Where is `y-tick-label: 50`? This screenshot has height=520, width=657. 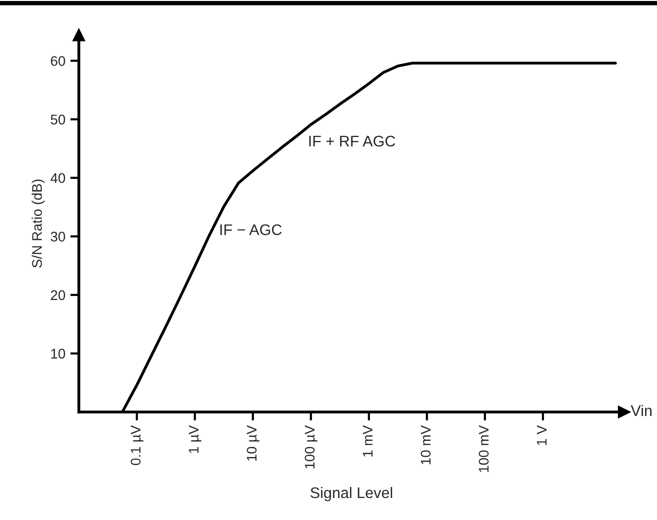 y-tick-label: 50 is located at coordinates (58, 119).